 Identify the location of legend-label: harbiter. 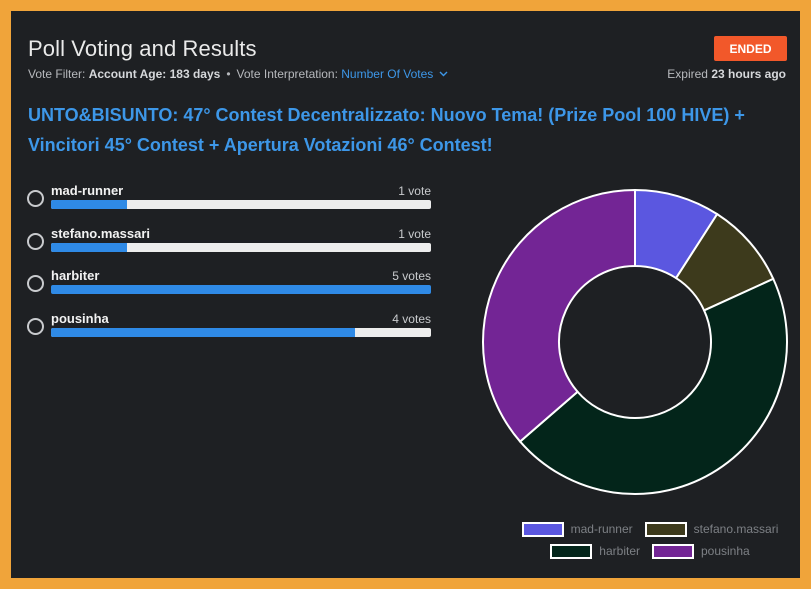
(619, 551).